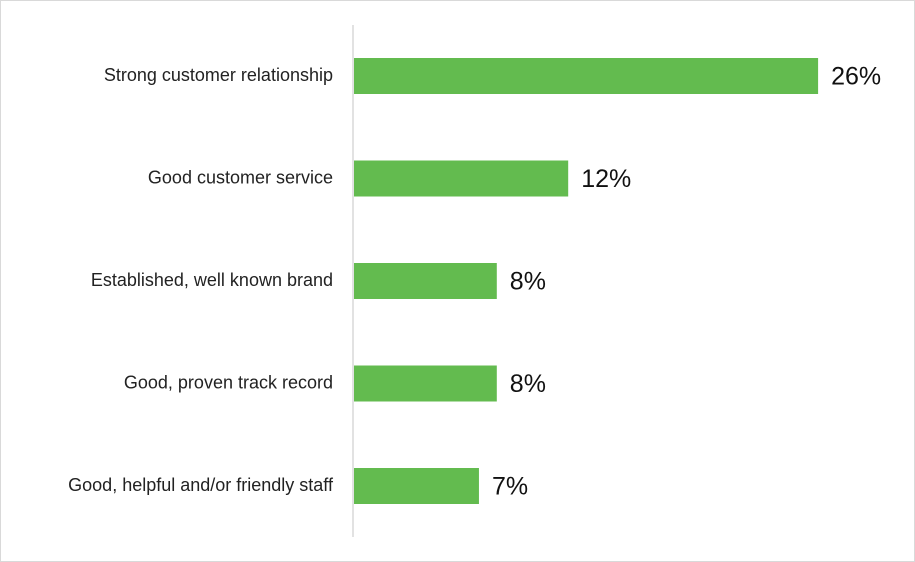 This screenshot has height=562, width=915. What do you see at coordinates (528, 282) in the screenshot?
I see `value-label-2: 8%` at bounding box center [528, 282].